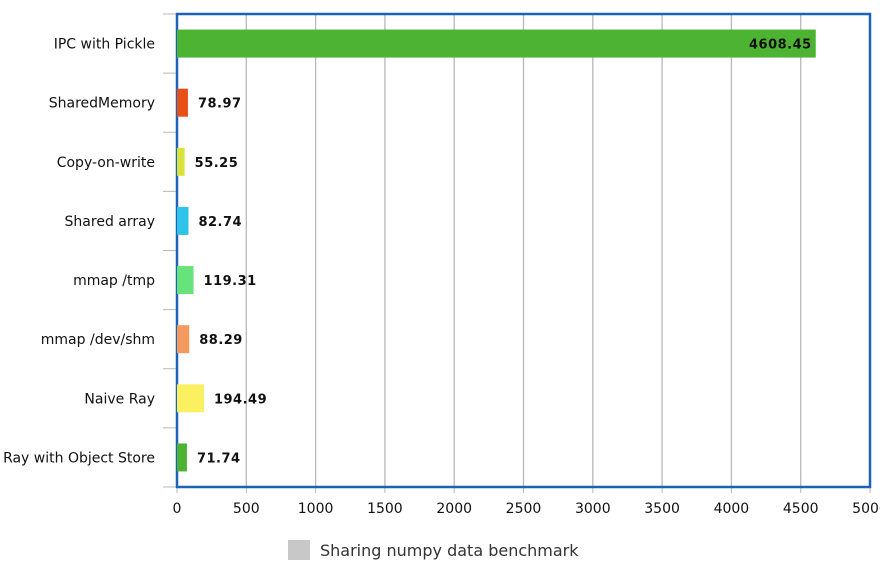 This screenshot has height=571, width=880. What do you see at coordinates (230, 281) in the screenshot?
I see `data-label: 119.31` at bounding box center [230, 281].